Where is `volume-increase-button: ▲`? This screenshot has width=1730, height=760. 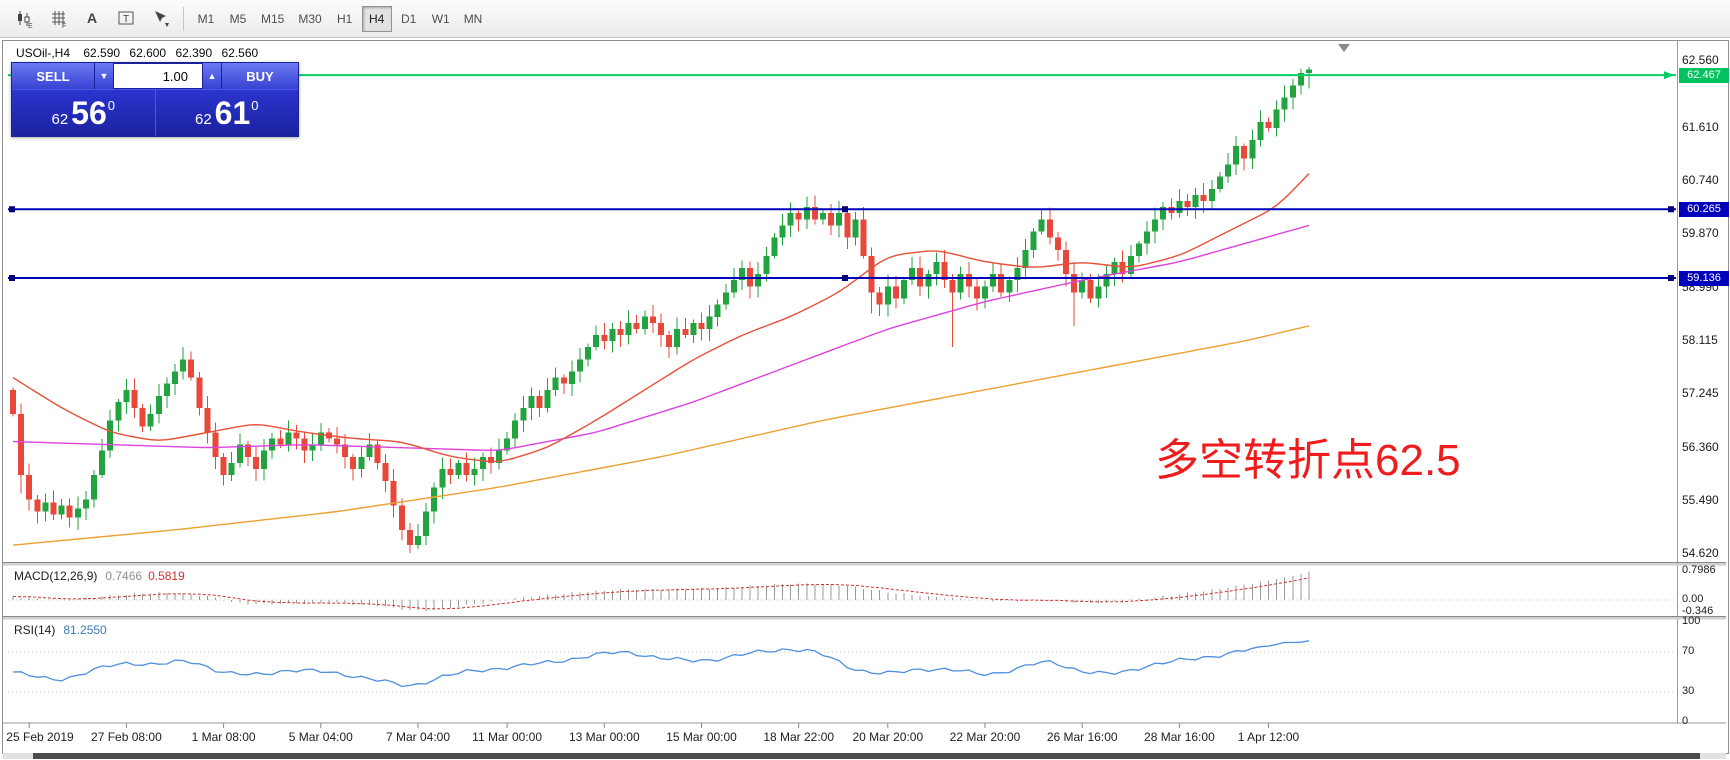
volume-increase-button: ▲ is located at coordinates (212, 76).